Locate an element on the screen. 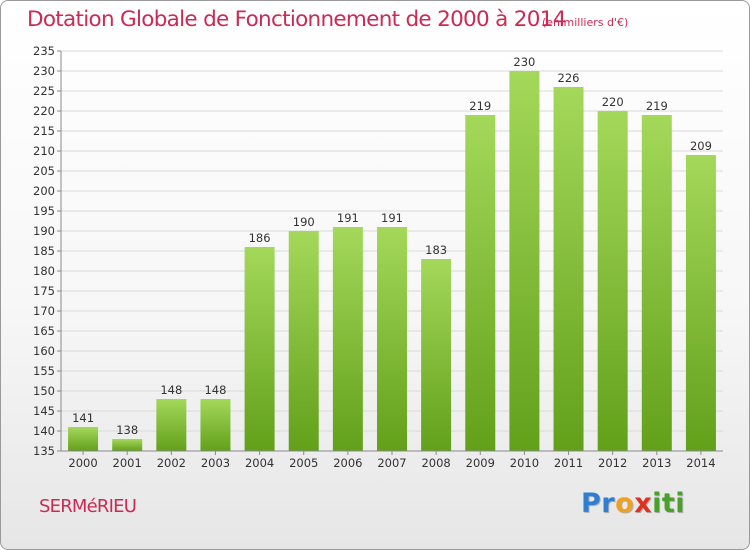 The width and height of the screenshot is (750, 550). x-tick-label: 2011 is located at coordinates (568, 463).